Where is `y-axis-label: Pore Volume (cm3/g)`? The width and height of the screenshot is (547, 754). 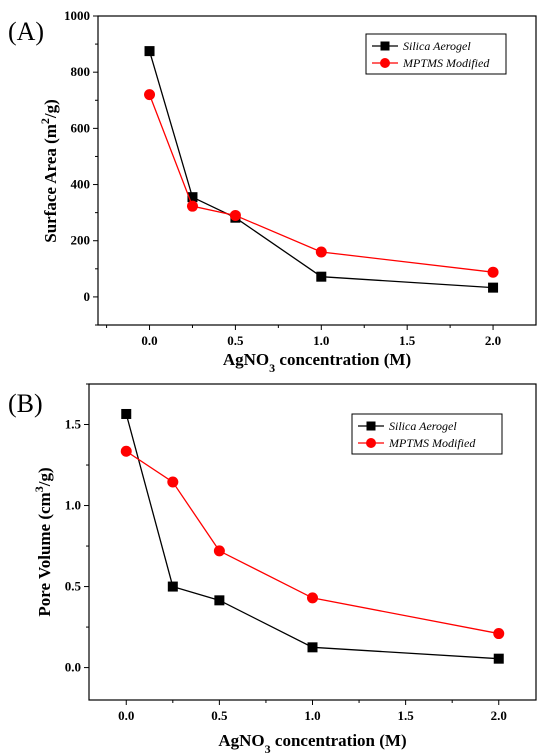 y-axis-label: Pore Volume (cm3/g) is located at coordinates (43, 541).